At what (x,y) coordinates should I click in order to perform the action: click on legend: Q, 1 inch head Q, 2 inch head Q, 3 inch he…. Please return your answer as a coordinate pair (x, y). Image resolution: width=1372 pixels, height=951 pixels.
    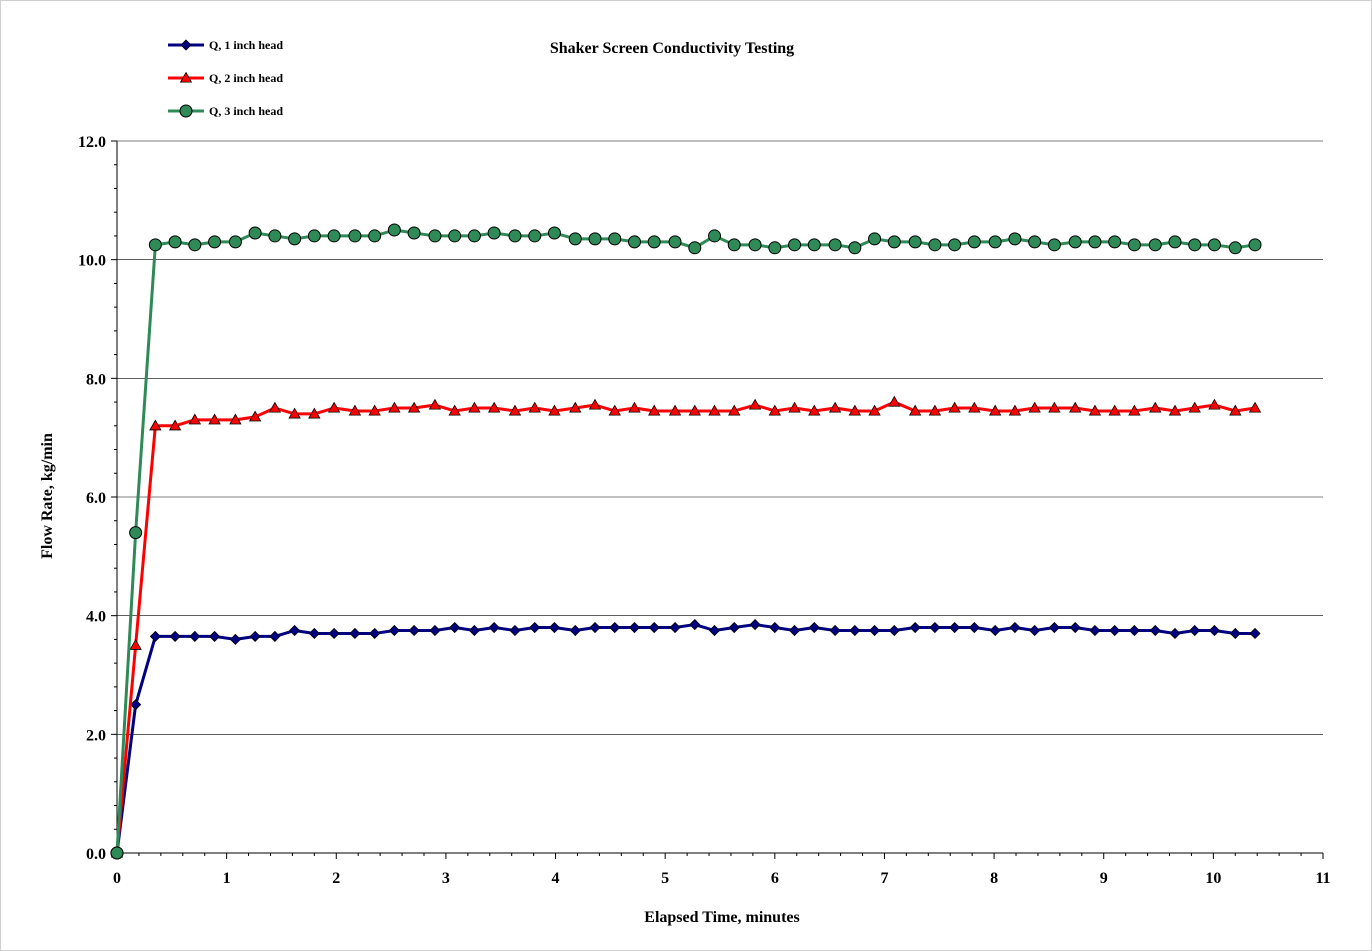
    Looking at the image, I should click on (225, 78).